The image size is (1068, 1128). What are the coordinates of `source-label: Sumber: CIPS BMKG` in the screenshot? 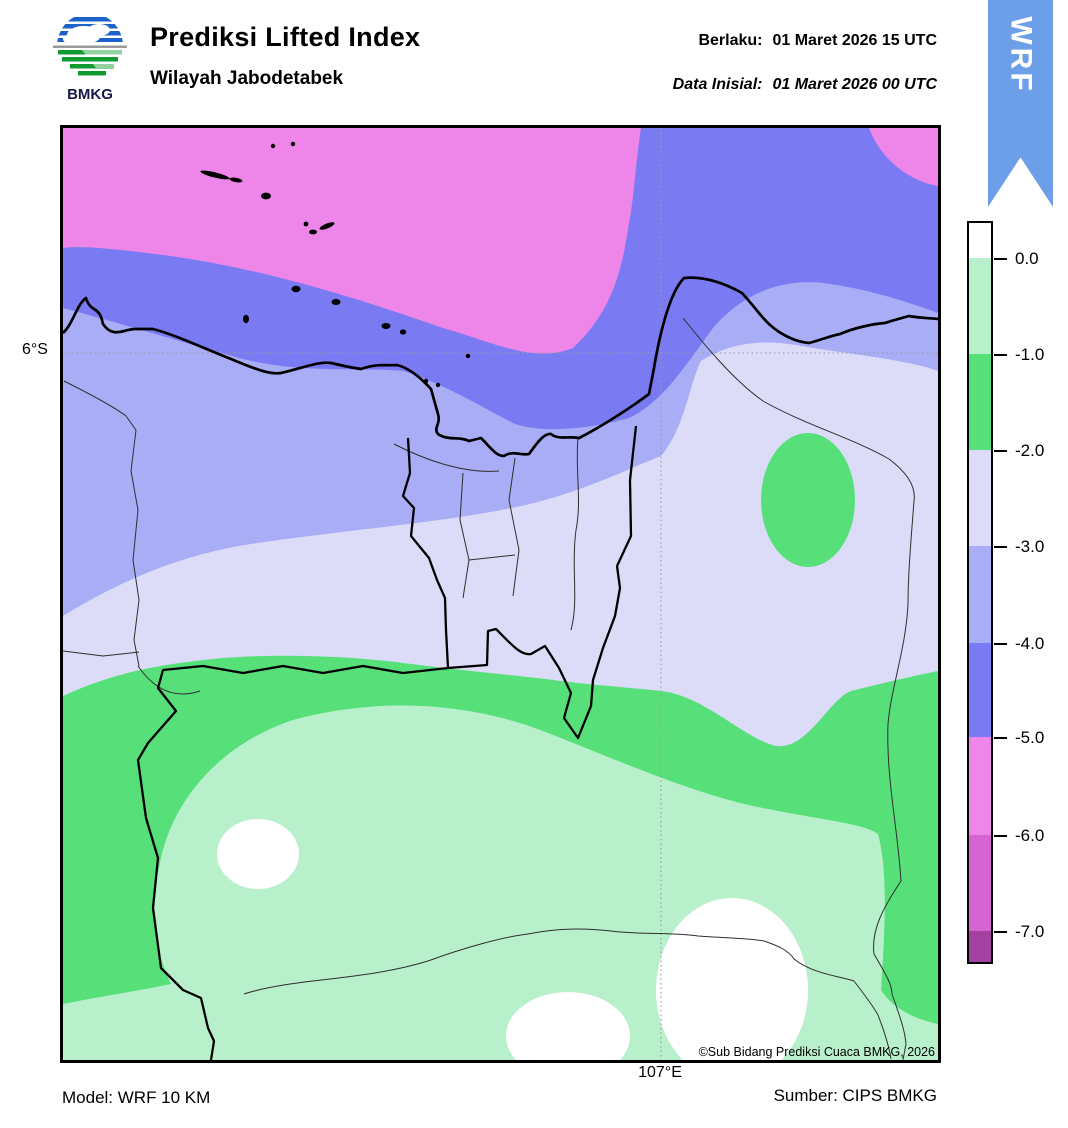 It's located at (855, 1095).